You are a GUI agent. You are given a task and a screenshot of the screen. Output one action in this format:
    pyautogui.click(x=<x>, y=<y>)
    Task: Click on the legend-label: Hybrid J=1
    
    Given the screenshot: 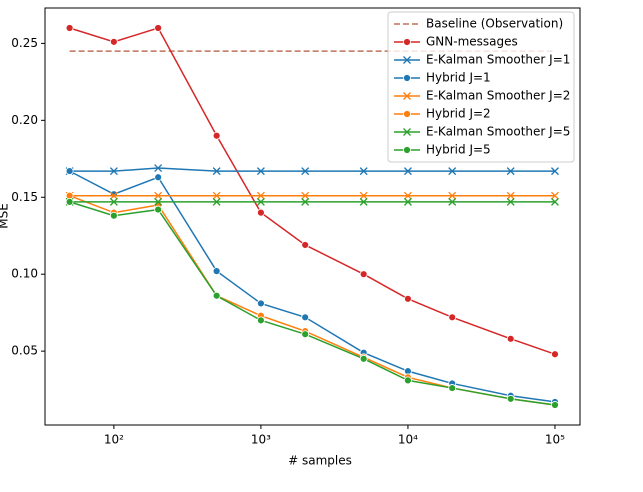 What is the action you would take?
    pyautogui.click(x=458, y=78)
    